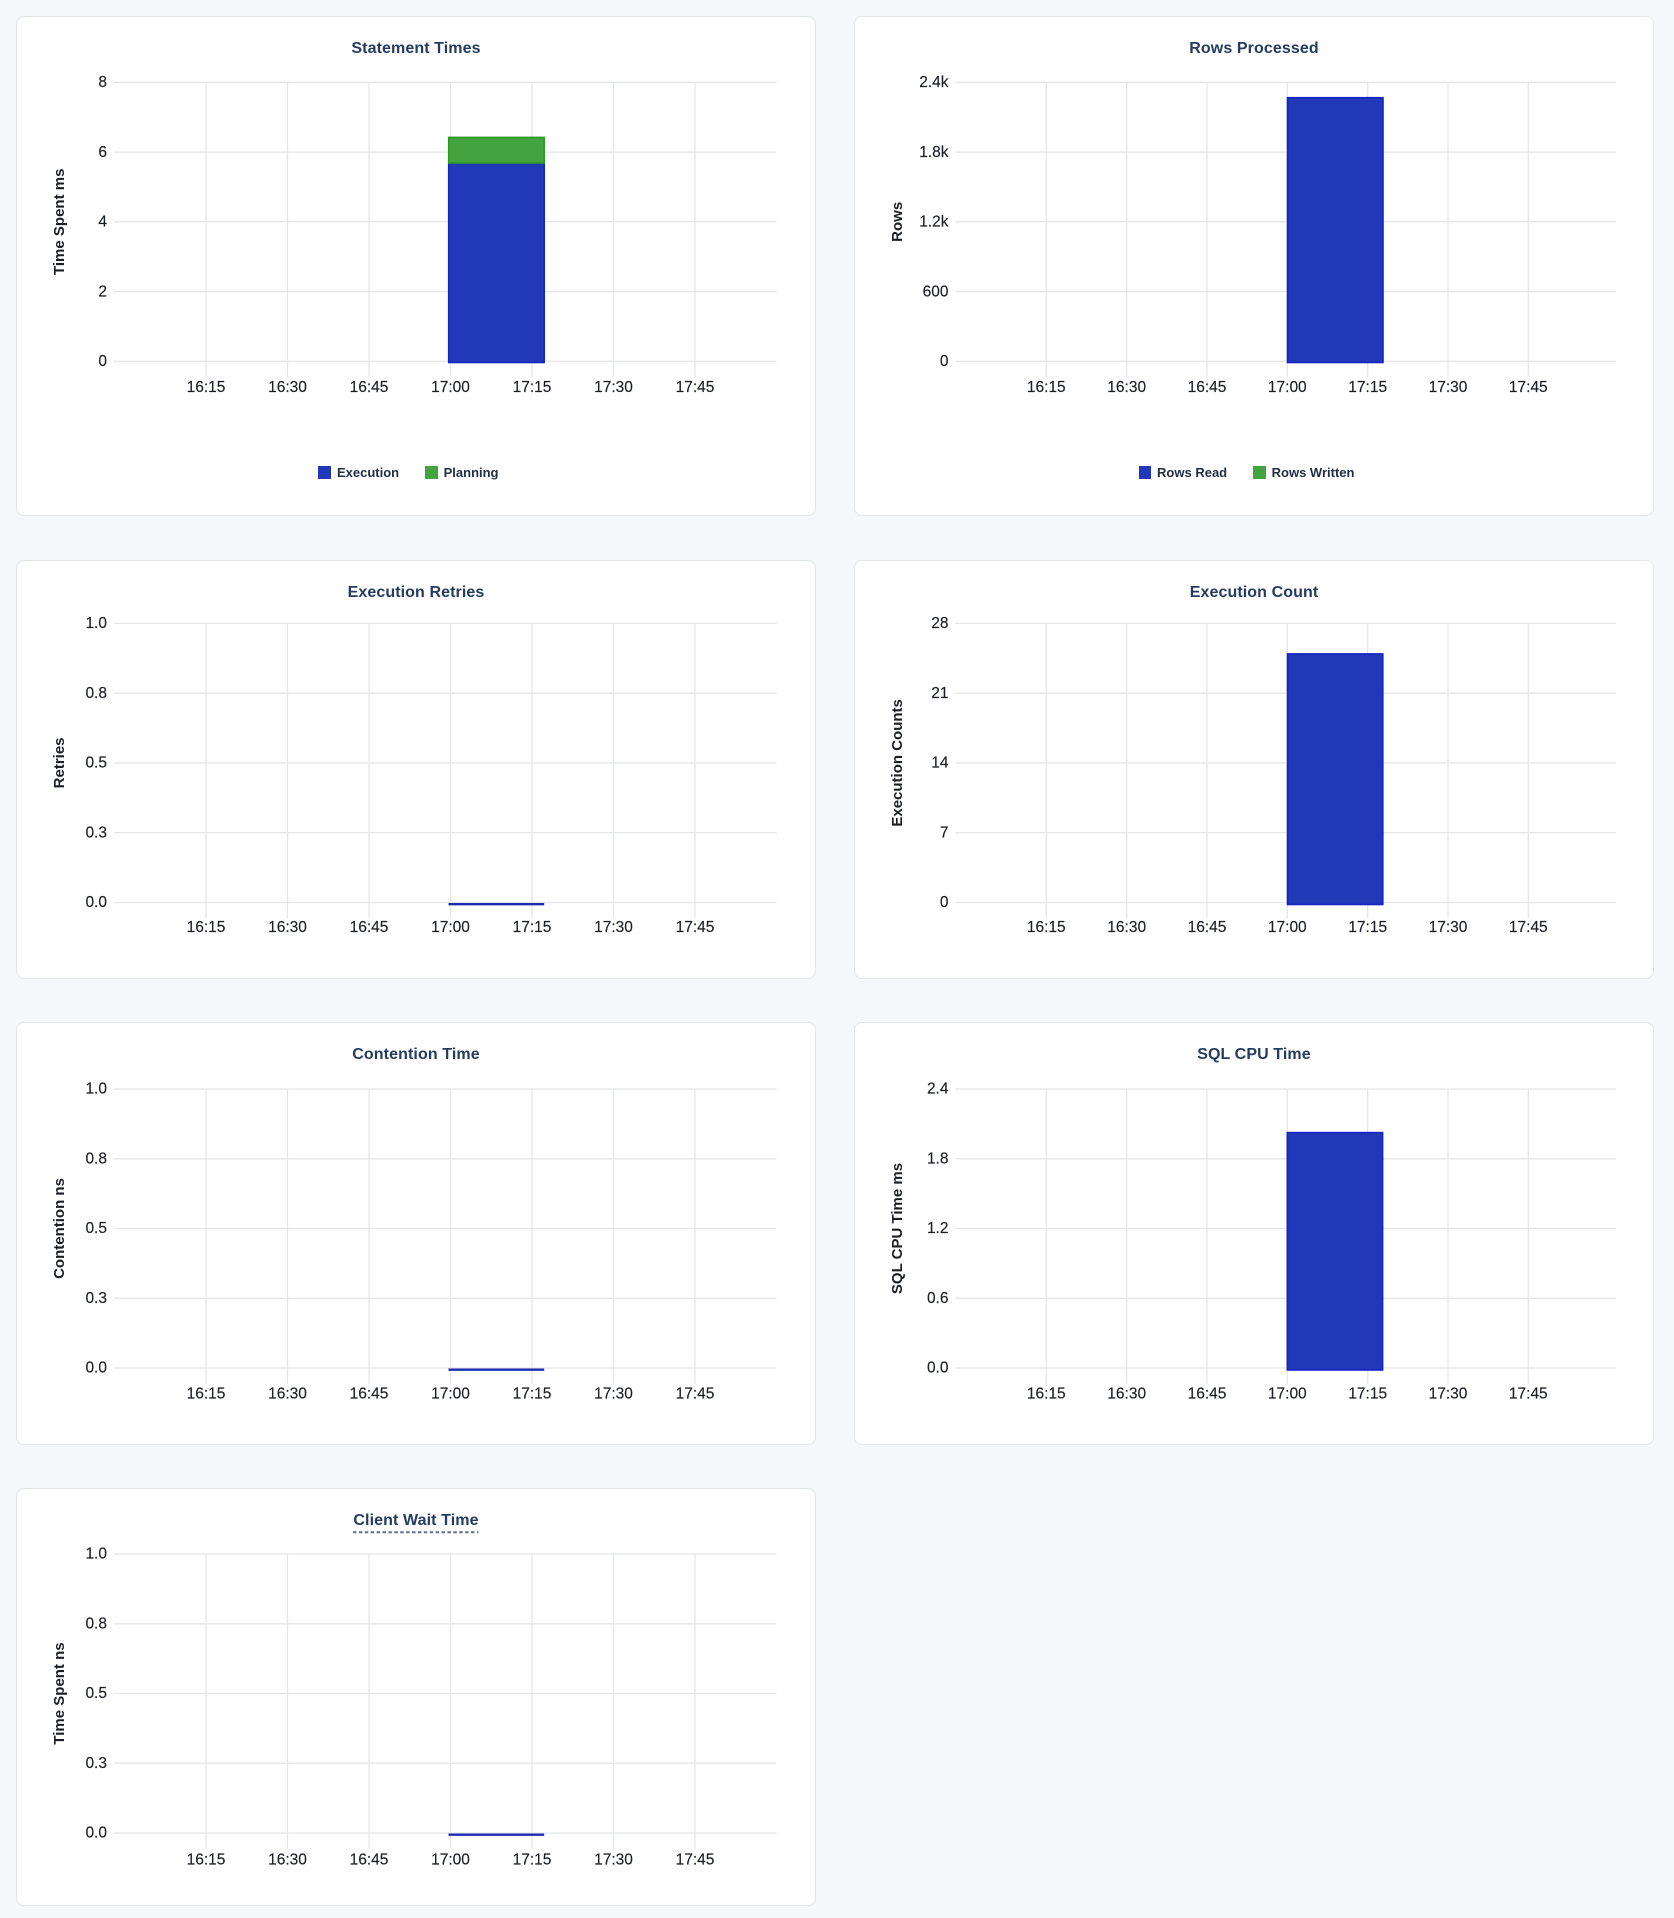  I want to click on svg-text: 1.8k, so click(934, 152).